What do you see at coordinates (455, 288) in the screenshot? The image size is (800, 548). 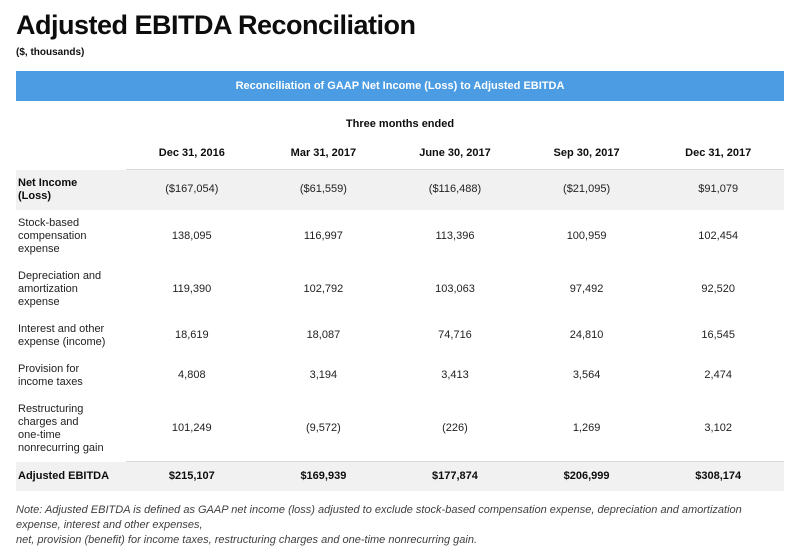 I see `cell-value: 103,063` at bounding box center [455, 288].